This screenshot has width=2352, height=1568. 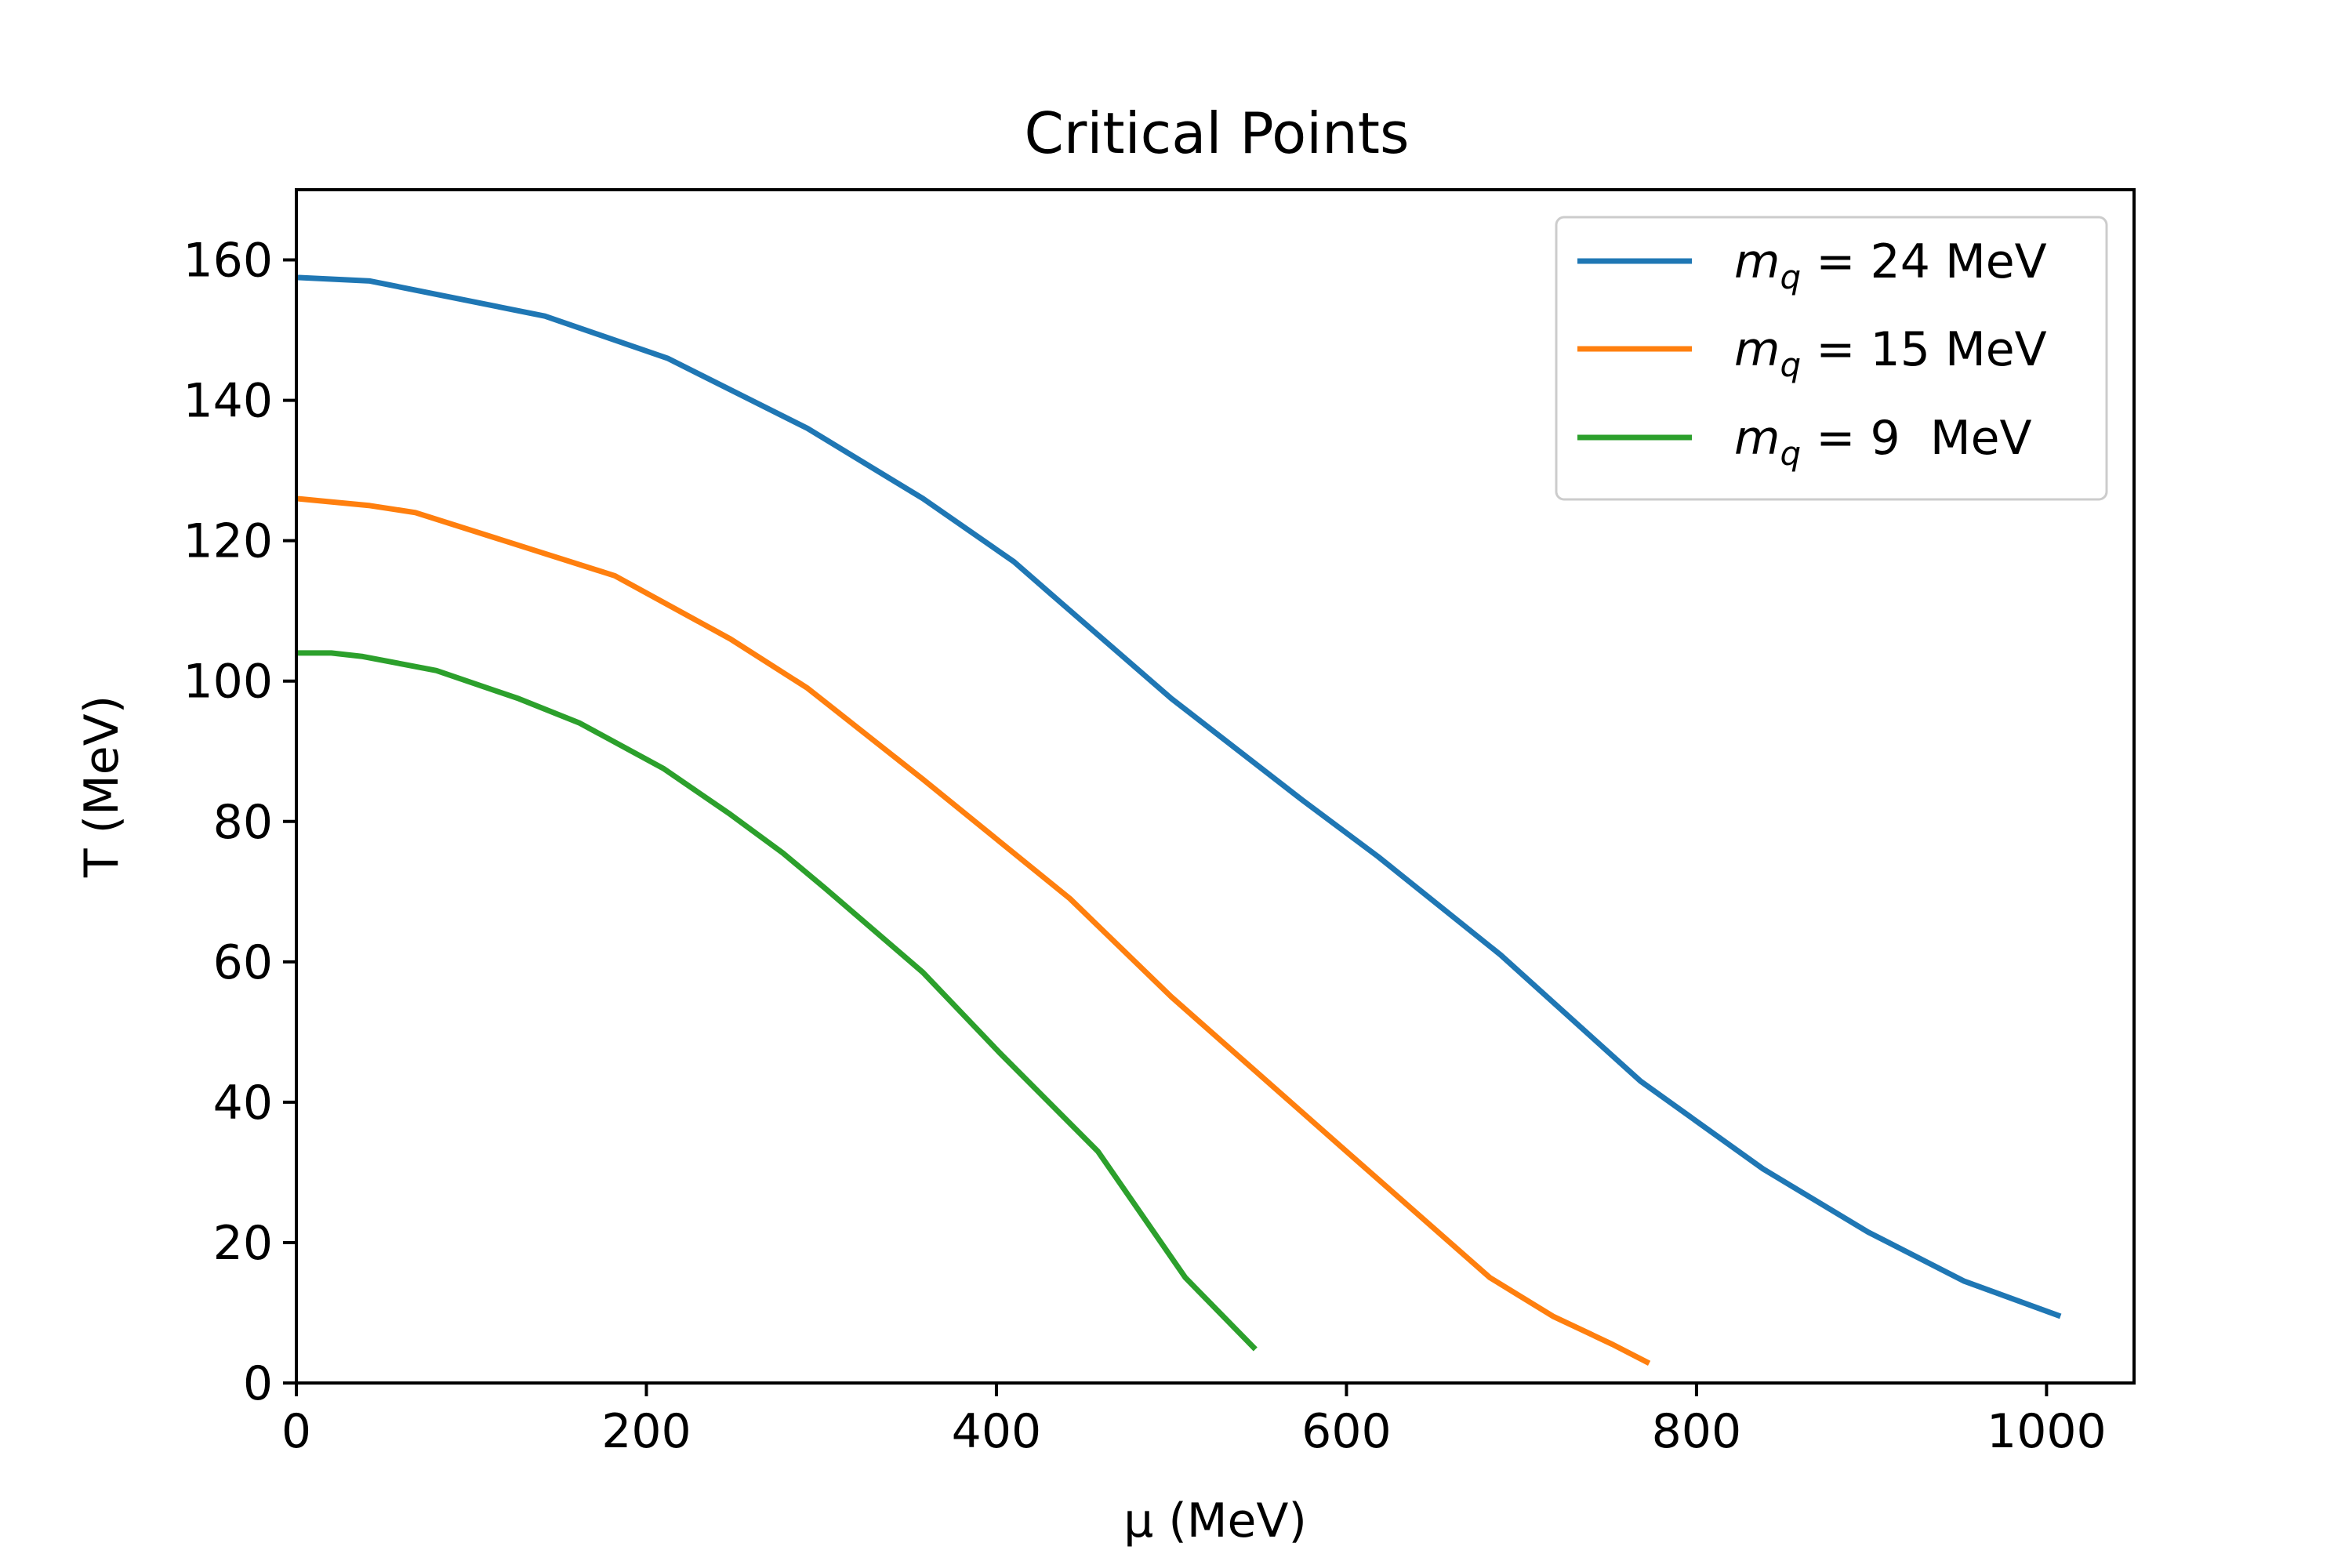 What do you see at coordinates (1194, 1421) in the screenshot?
I see `x-axis: 0 200 400 600 800 1000` at bounding box center [1194, 1421].